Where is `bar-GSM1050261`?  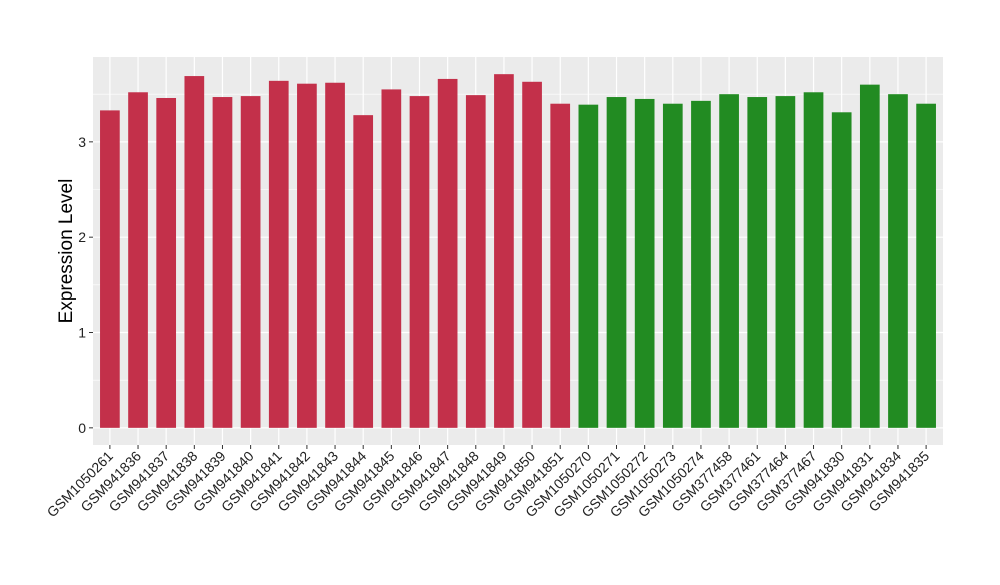 bar-GSM1050261 is located at coordinates (110, 269).